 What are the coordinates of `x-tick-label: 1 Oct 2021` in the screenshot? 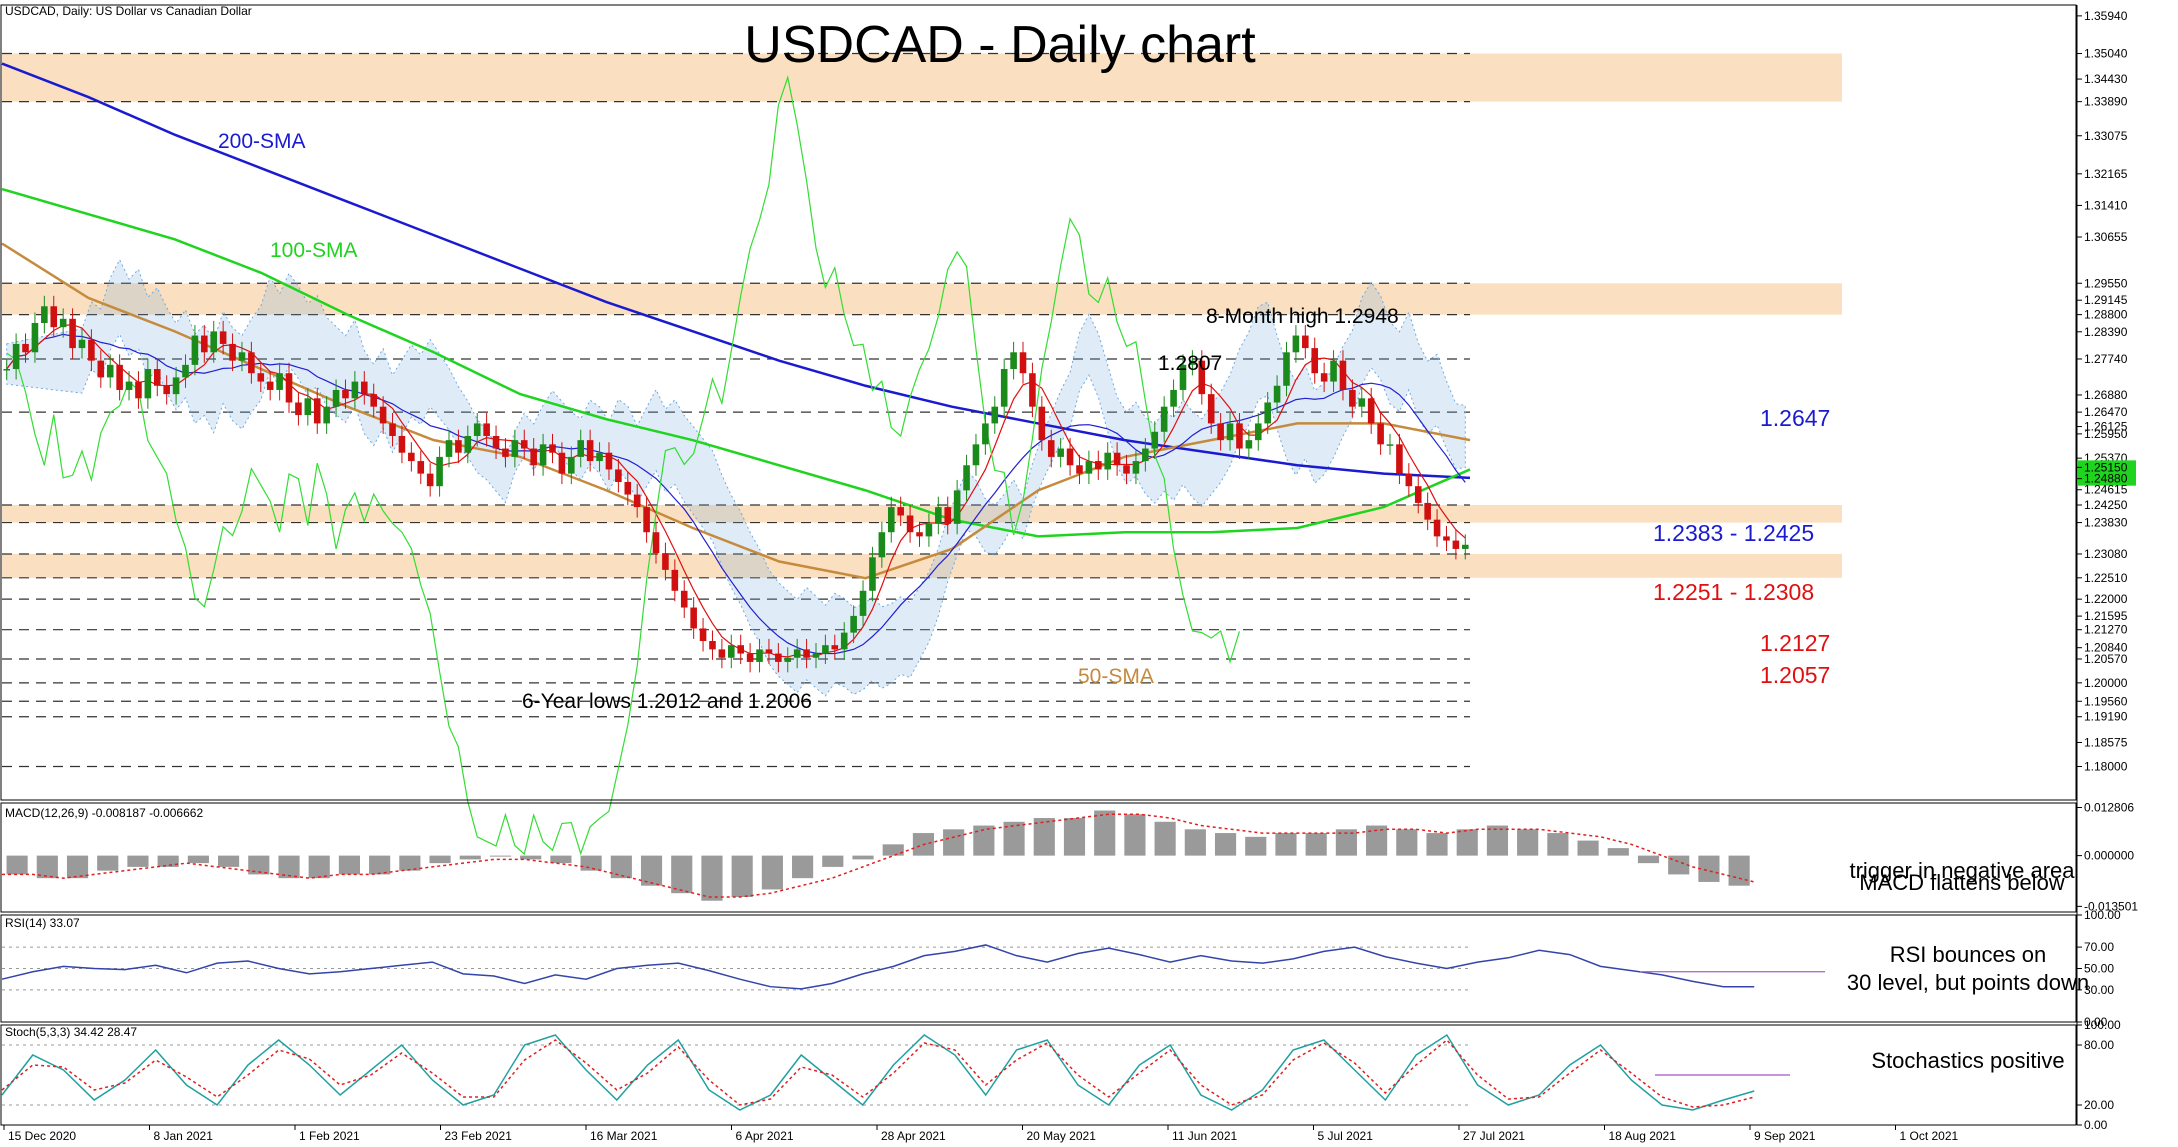 It's located at (1929, 1136).